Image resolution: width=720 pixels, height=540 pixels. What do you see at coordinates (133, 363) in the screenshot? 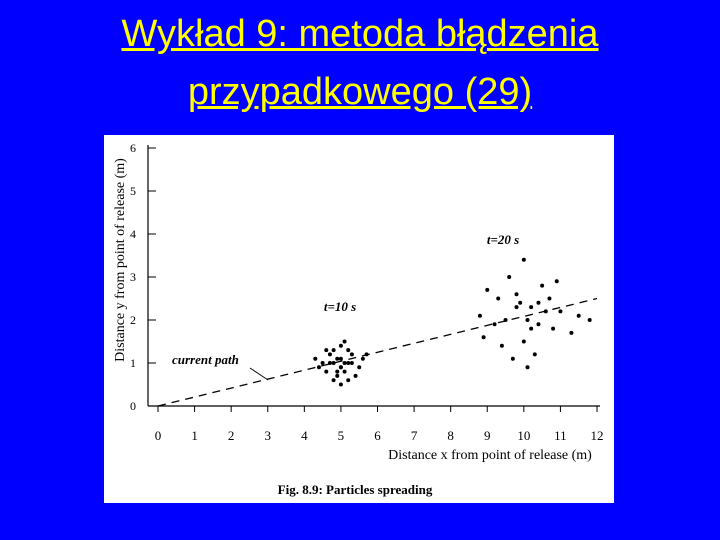
I see `y-tick-label: 1` at bounding box center [133, 363].